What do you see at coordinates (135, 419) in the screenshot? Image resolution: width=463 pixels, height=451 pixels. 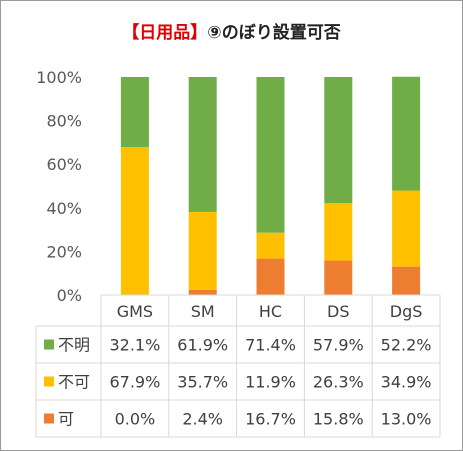 I see `data-table-value: 0.0%` at bounding box center [135, 419].